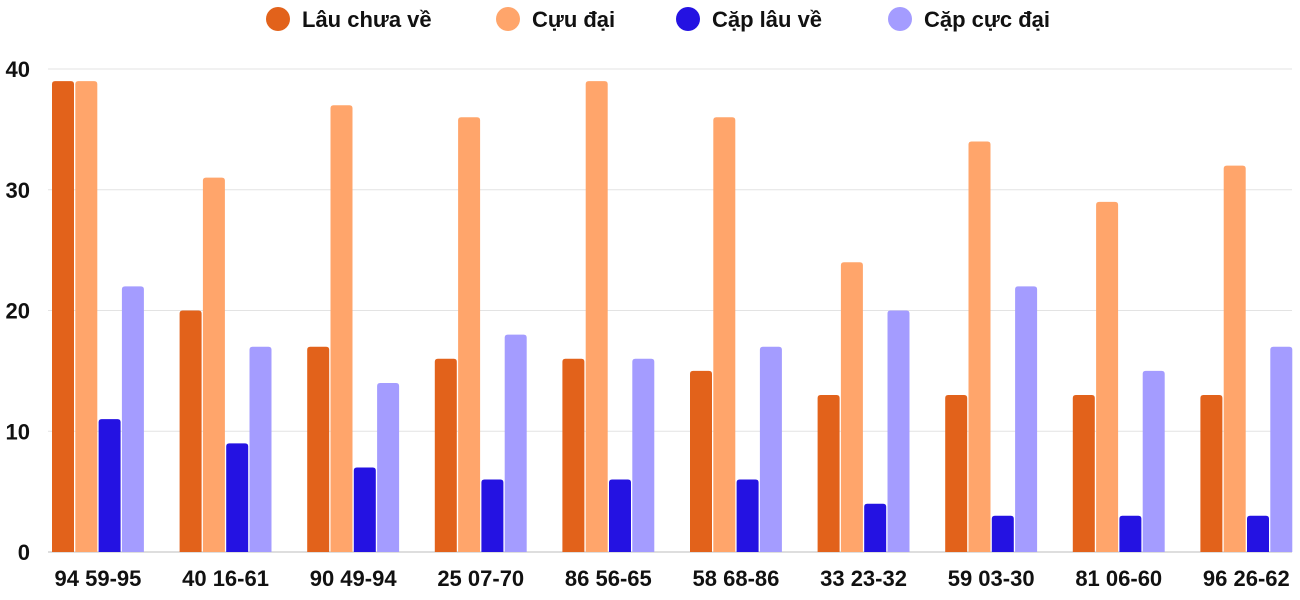 Image resolution: width=1300 pixels, height=600 pixels. I want to click on x-tick-label: 96 26-62, so click(1246, 578).